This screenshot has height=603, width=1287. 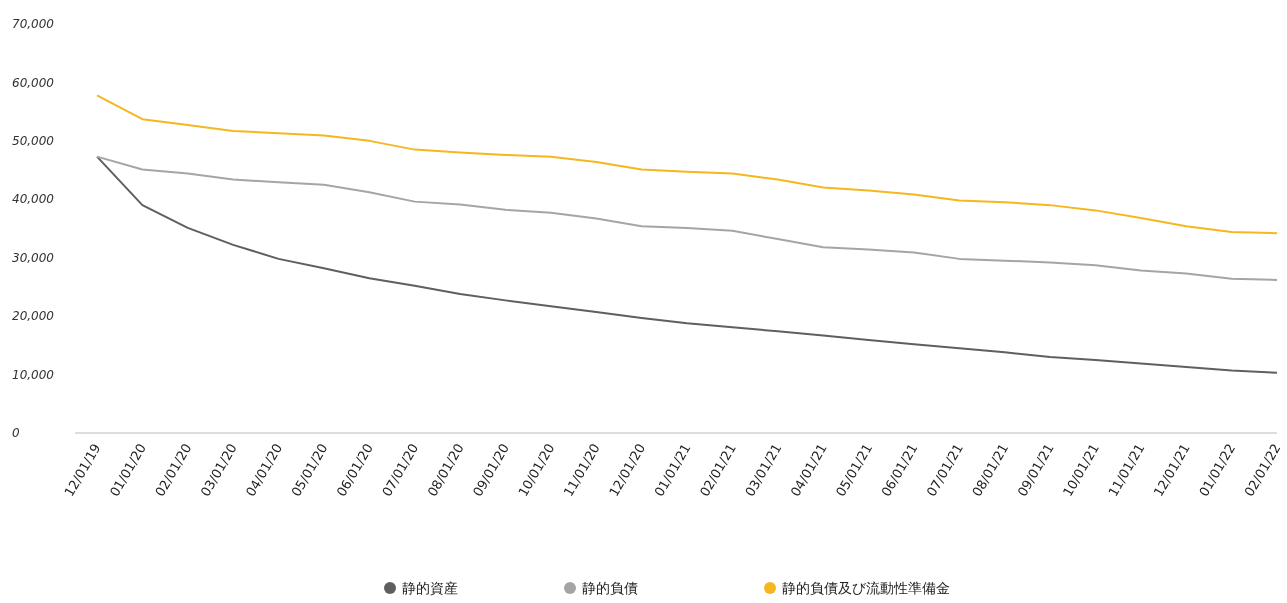 What do you see at coordinates (33, 199) in the screenshot?
I see `y-tick-label: 40,000` at bounding box center [33, 199].